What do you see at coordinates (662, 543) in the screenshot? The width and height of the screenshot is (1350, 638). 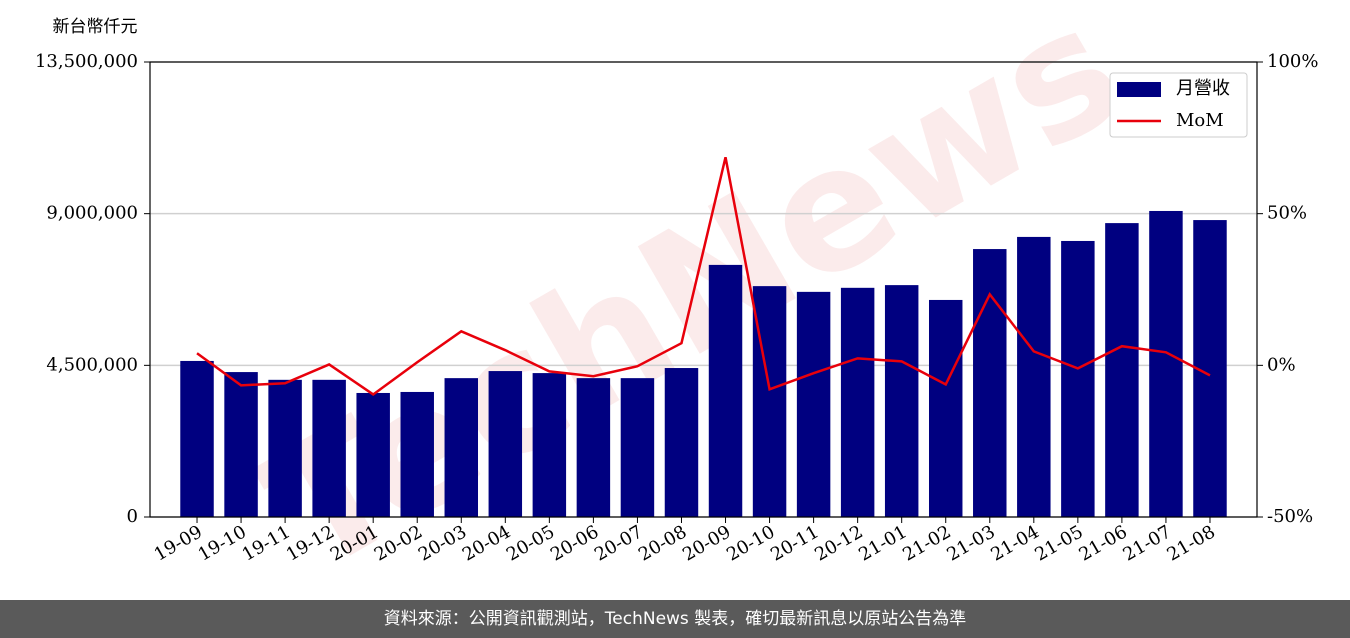 I see `x-tick-label: 20-08` at bounding box center [662, 543].